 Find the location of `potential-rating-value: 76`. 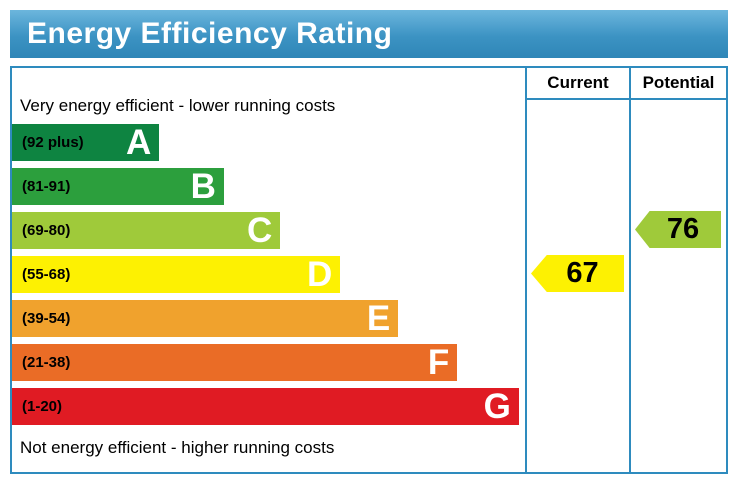

potential-rating-value: 76 is located at coordinates (683, 229).